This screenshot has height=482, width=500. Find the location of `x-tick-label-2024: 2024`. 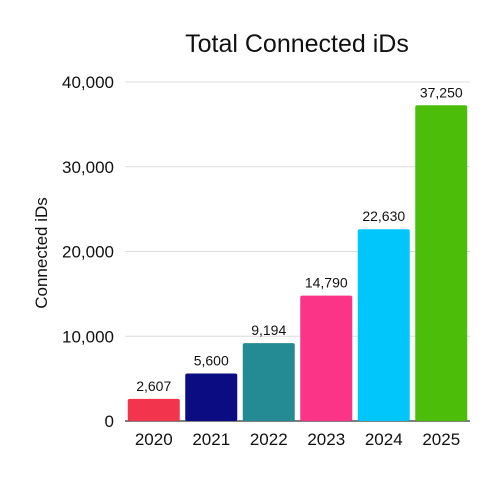

x-tick-label-2024: 2024 is located at coordinates (384, 439).